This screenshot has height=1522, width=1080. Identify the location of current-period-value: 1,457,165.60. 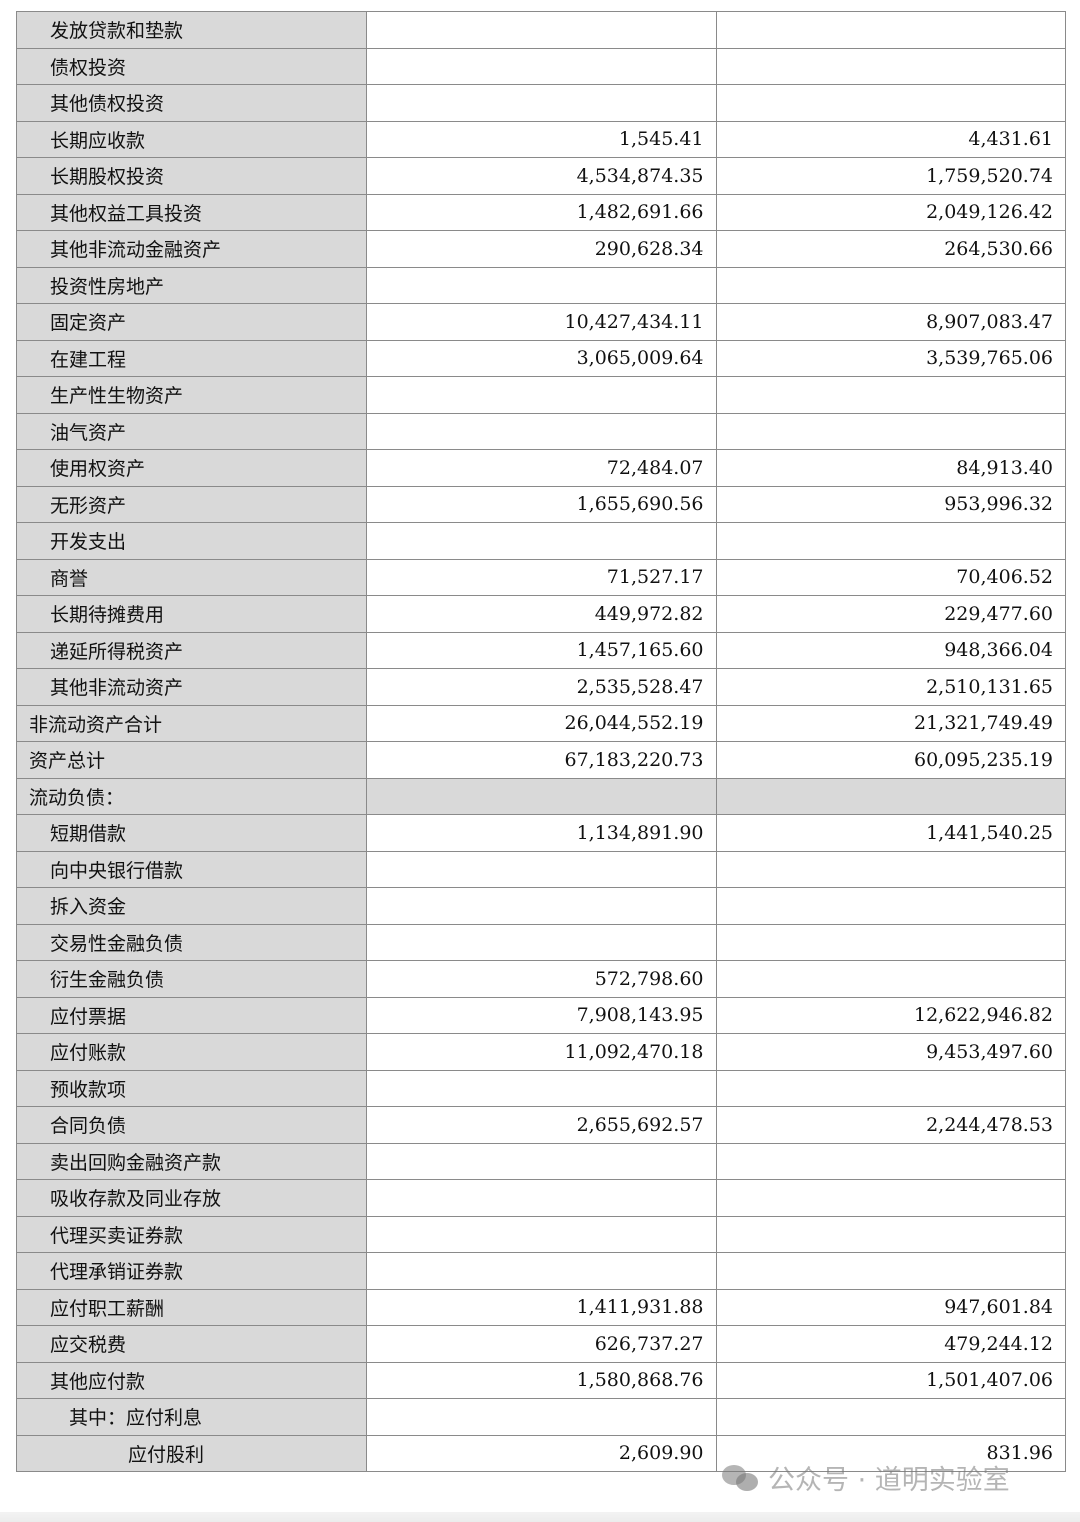
(541, 650).